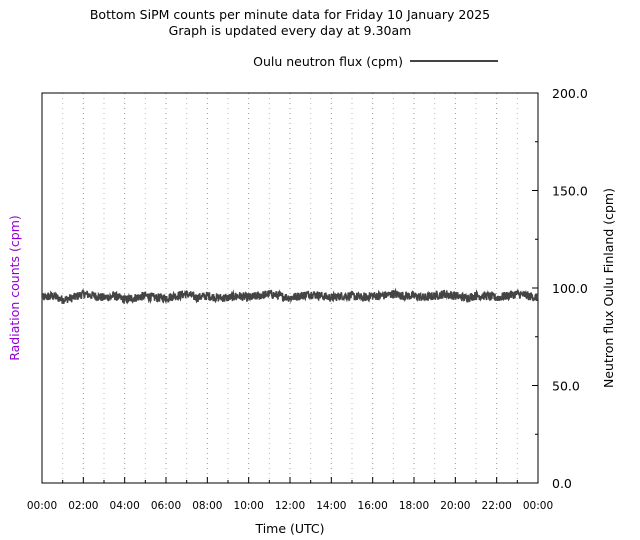  Describe the element at coordinates (570, 93) in the screenshot. I see `y-tick-label: 200.0` at that location.